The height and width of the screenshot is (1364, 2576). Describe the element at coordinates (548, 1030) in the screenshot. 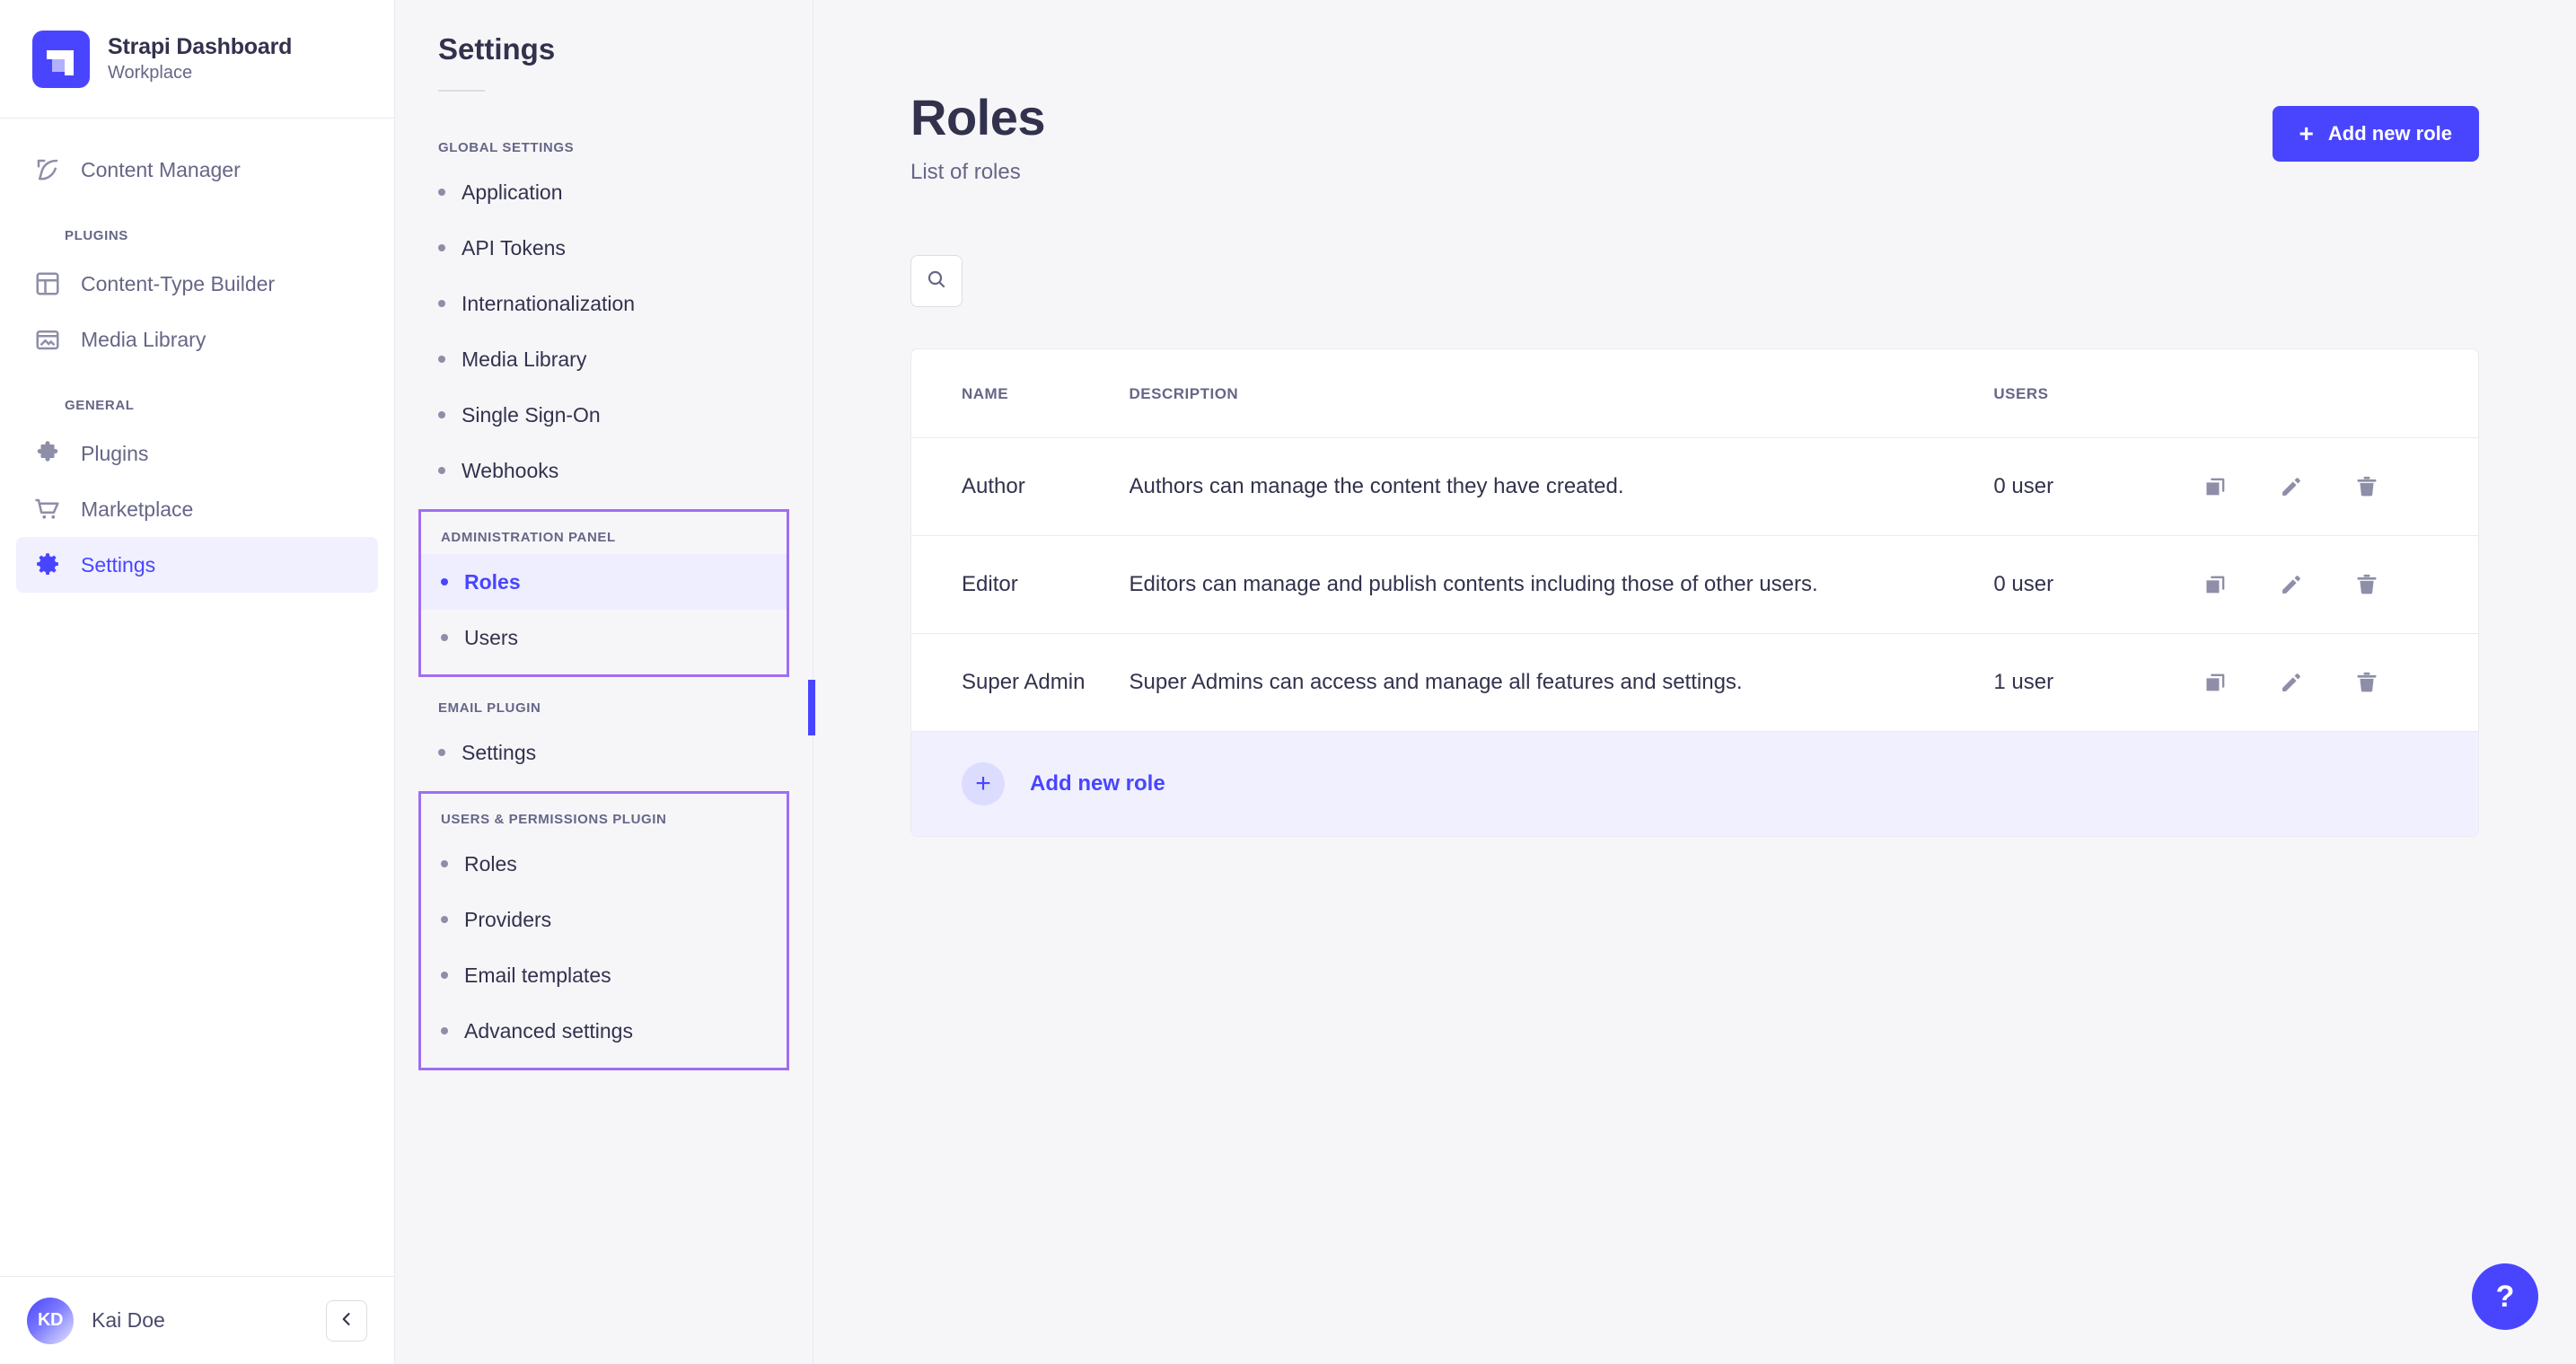

I see `settings-item-label: Advanced settings` at that location.